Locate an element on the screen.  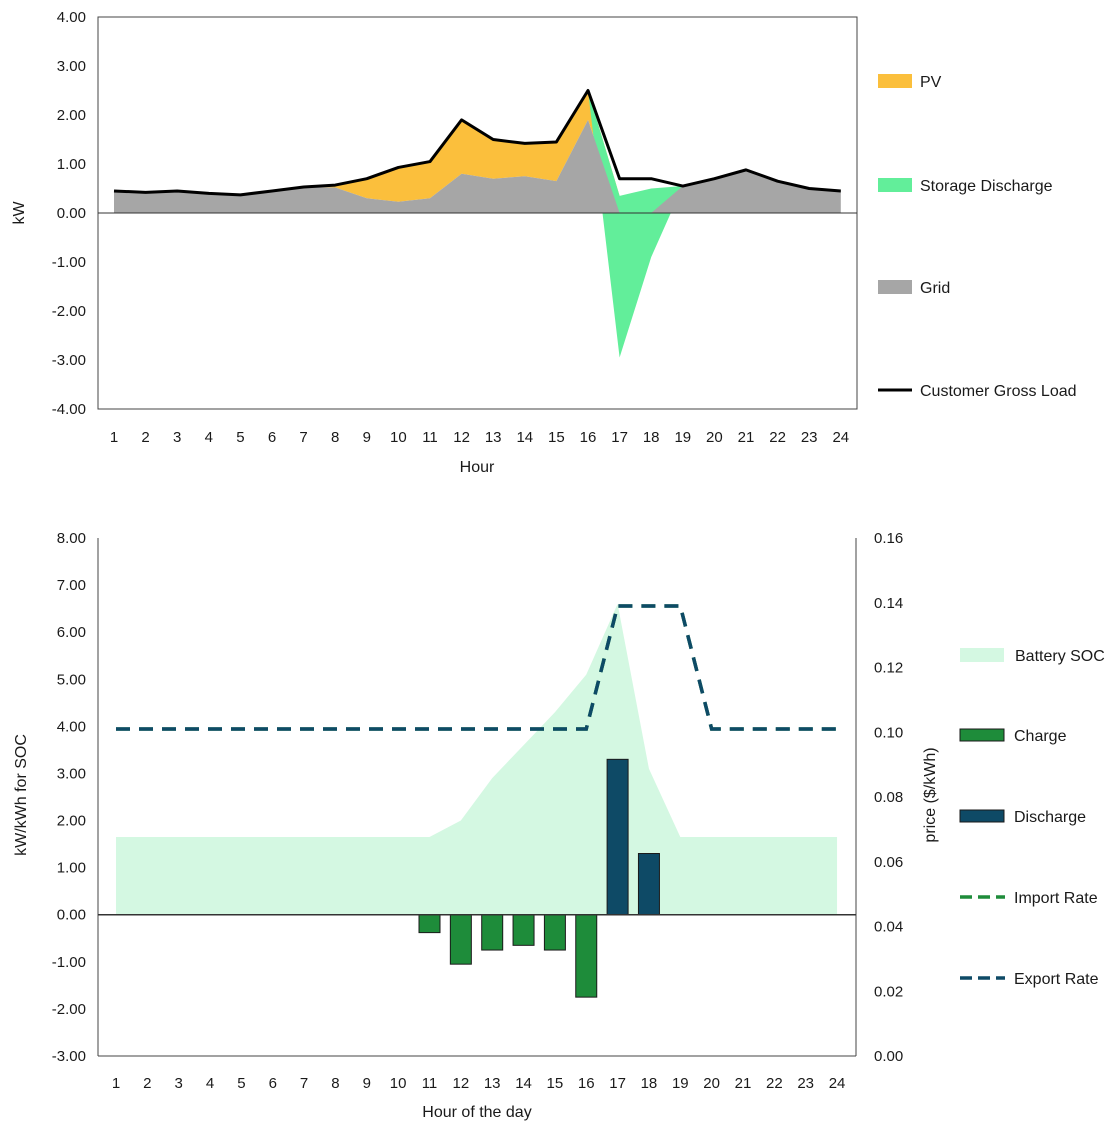
import-rate-line is located at coordinates (477, 667).